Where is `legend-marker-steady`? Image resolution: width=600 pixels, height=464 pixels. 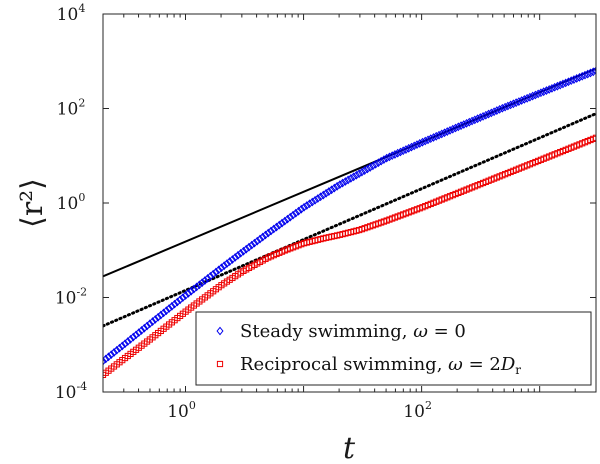 legend-marker-steady is located at coordinates (220, 331).